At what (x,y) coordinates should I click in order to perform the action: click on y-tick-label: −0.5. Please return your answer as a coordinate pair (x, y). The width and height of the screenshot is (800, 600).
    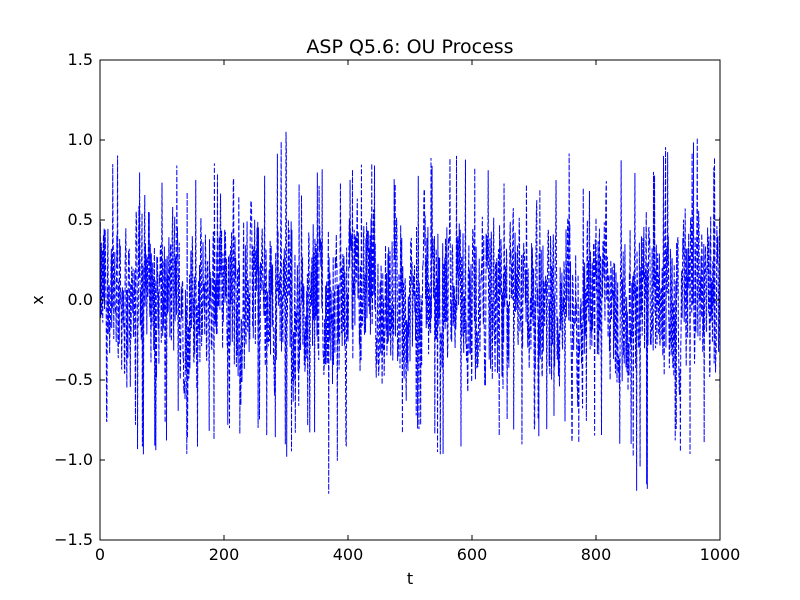
    Looking at the image, I should click on (73, 379).